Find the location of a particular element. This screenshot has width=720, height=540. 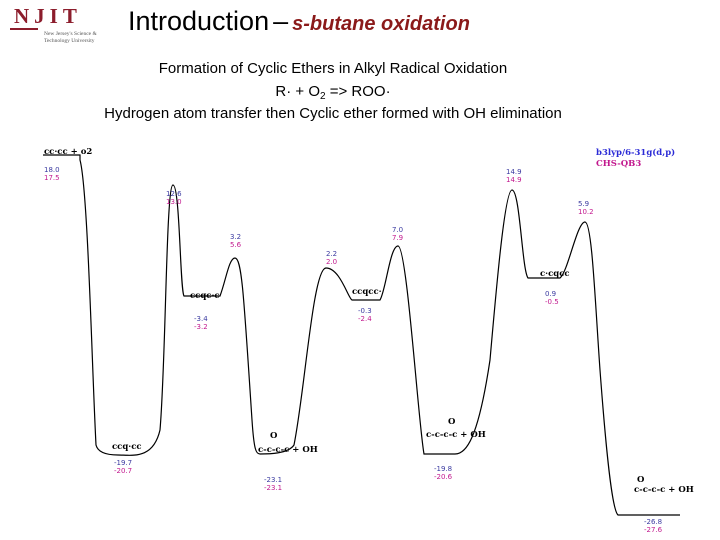

label-hydroperoxyalkyl-3: c·cqcc is located at coordinates (555, 274).